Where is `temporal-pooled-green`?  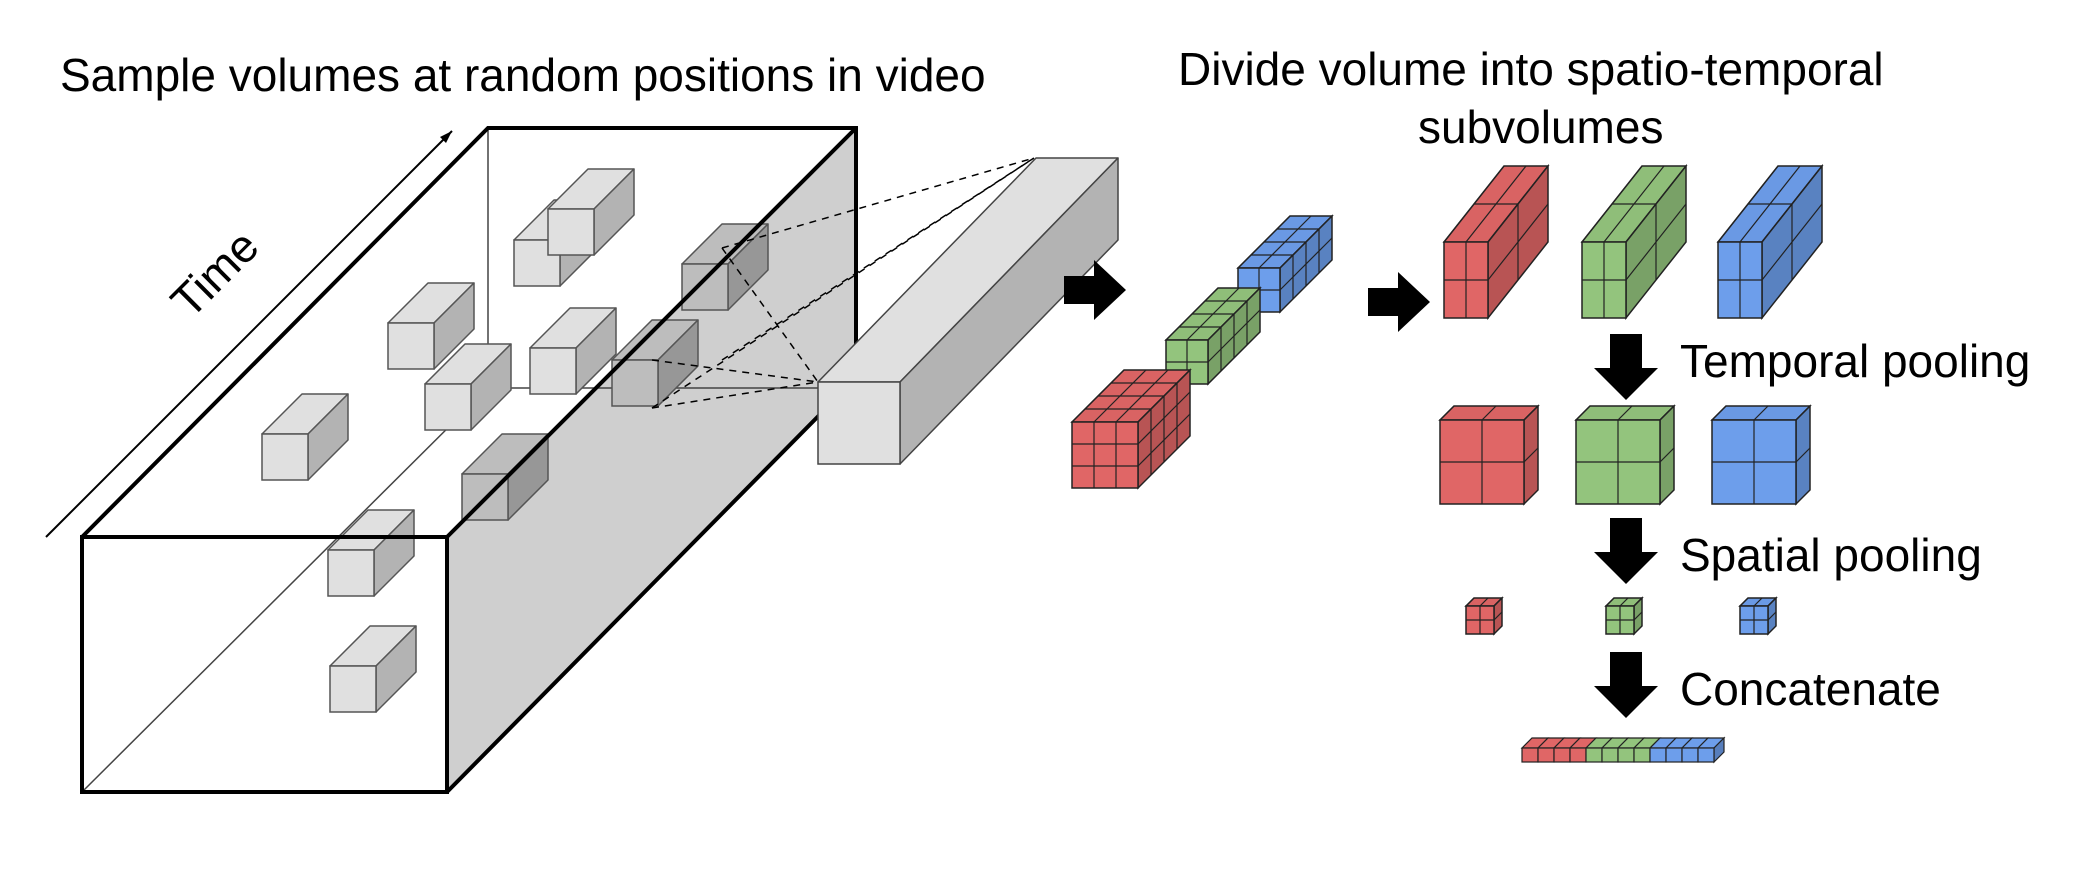 temporal-pooled-green is located at coordinates (1625, 455).